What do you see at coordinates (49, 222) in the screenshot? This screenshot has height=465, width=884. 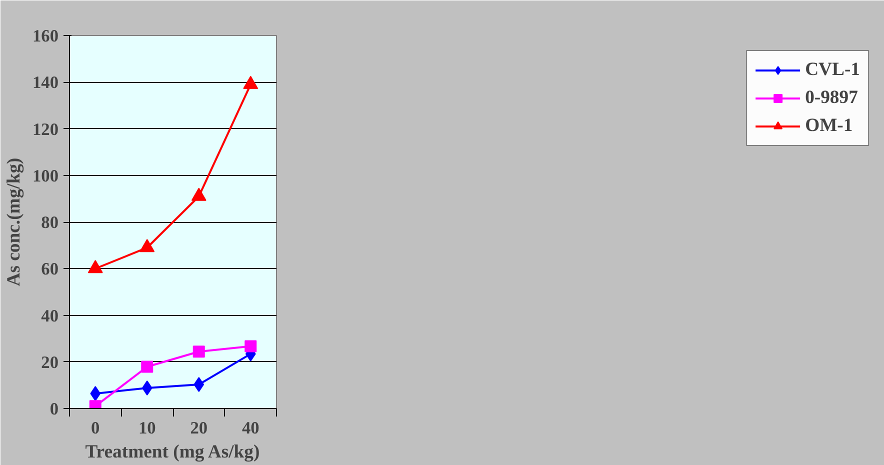 I see `y-tick-label: 80` at bounding box center [49, 222].